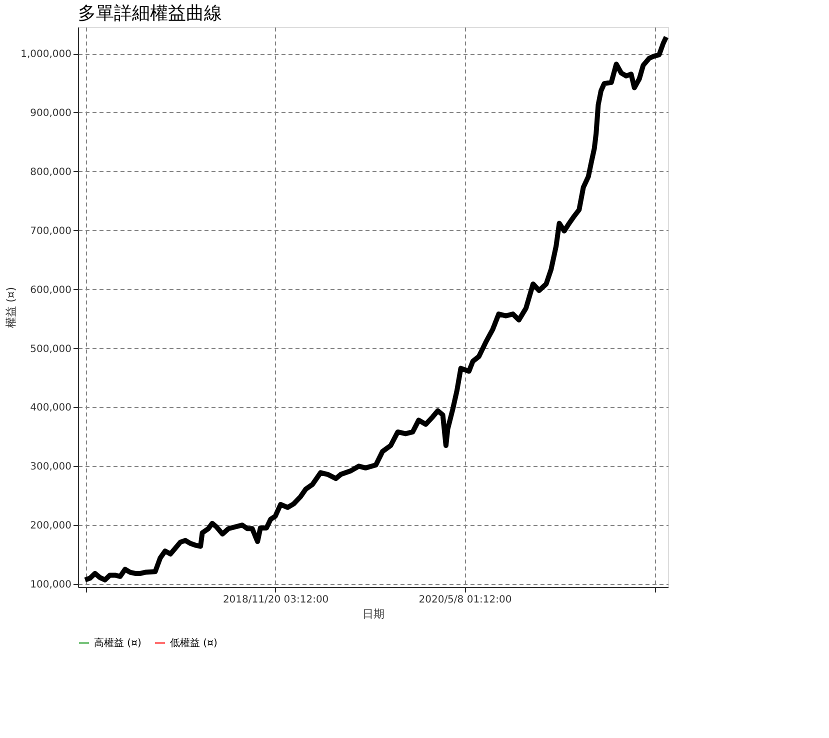  I want to click on y-tick-label: 1,000,000, so click(46, 54).